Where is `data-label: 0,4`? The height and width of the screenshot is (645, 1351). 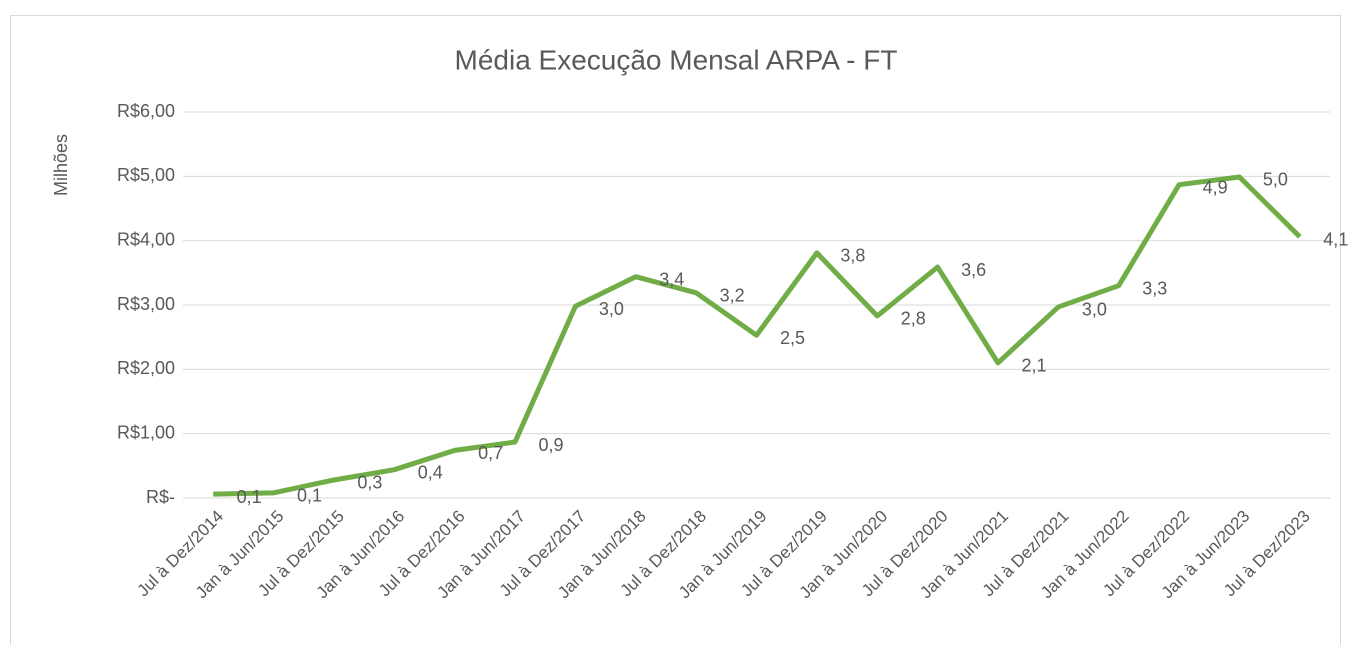
data-label: 0,4 is located at coordinates (430, 472).